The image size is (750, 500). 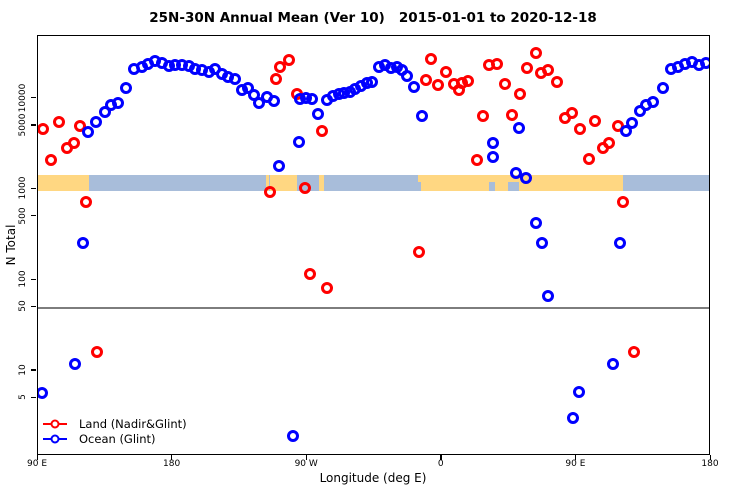 What do you see at coordinates (11, 245) in the screenshot?
I see `y-axis-title: N Total` at bounding box center [11, 245].